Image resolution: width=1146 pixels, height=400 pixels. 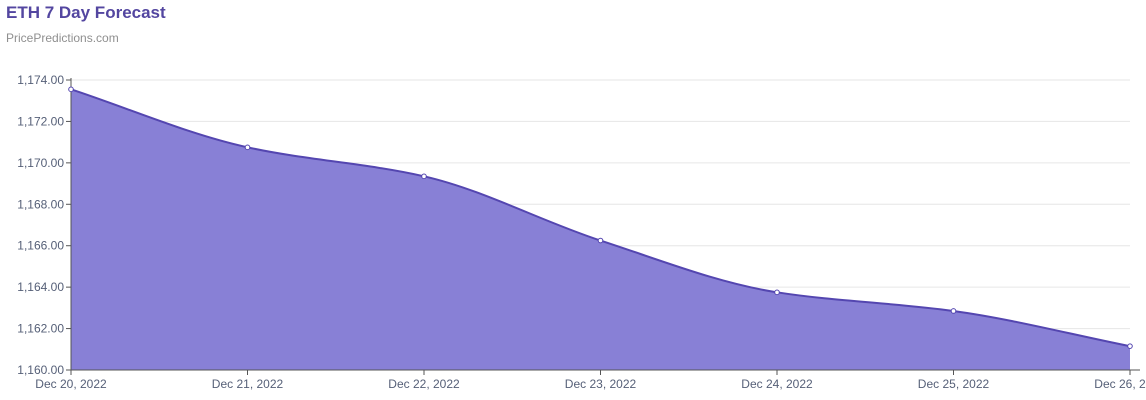 I want to click on y-tick-label-1: 1,162.00, so click(x=40, y=329).